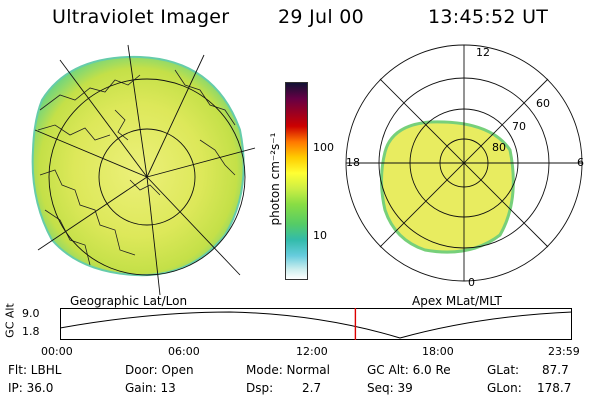  Describe the element at coordinates (483, 52) in the screenshot. I see `mlt-label-12: 12` at that location.